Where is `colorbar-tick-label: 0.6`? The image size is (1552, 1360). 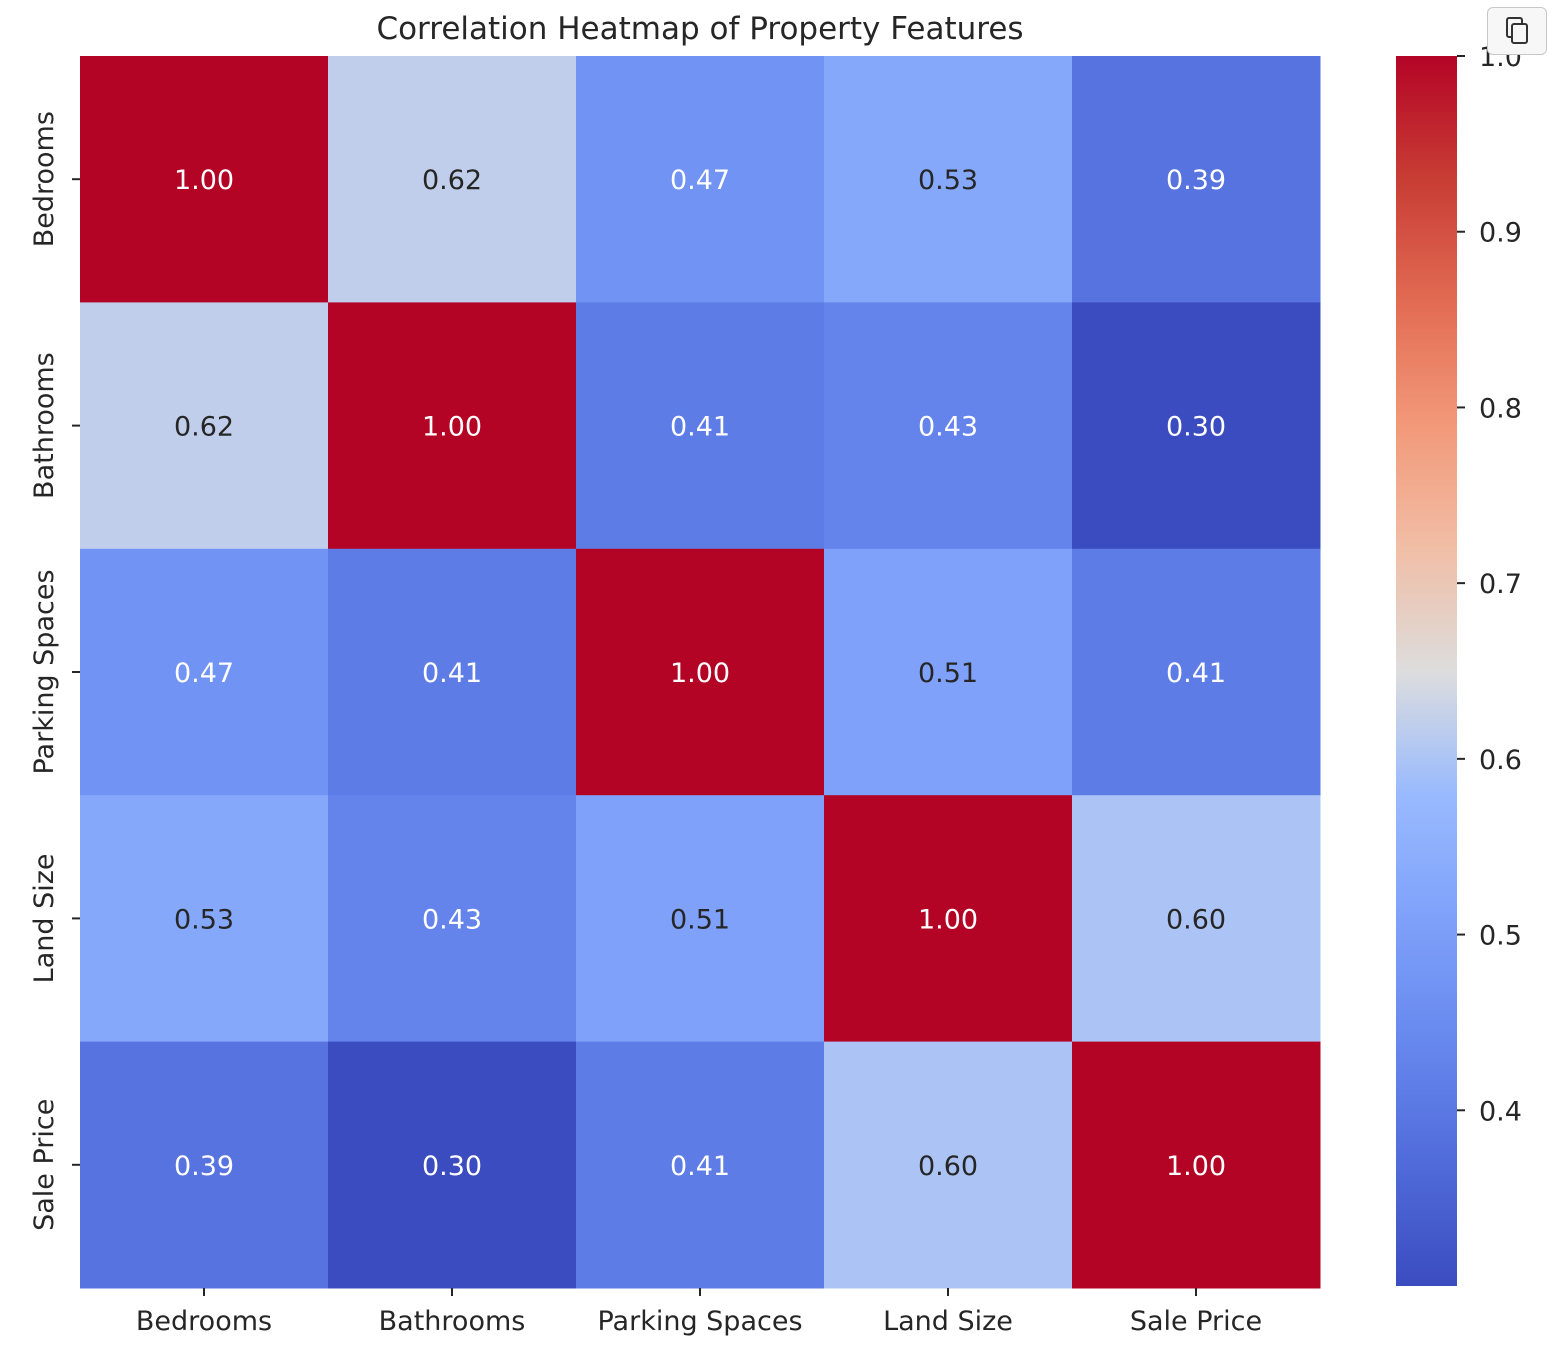 colorbar-tick-label: 0.6 is located at coordinates (1500, 760).